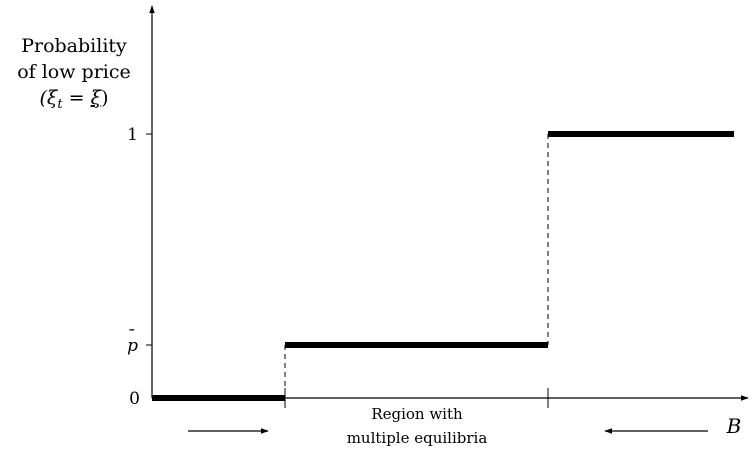 This screenshot has width=752, height=458. What do you see at coordinates (134, 399) in the screenshot?
I see `y-tick-label-zero: 0` at bounding box center [134, 399].